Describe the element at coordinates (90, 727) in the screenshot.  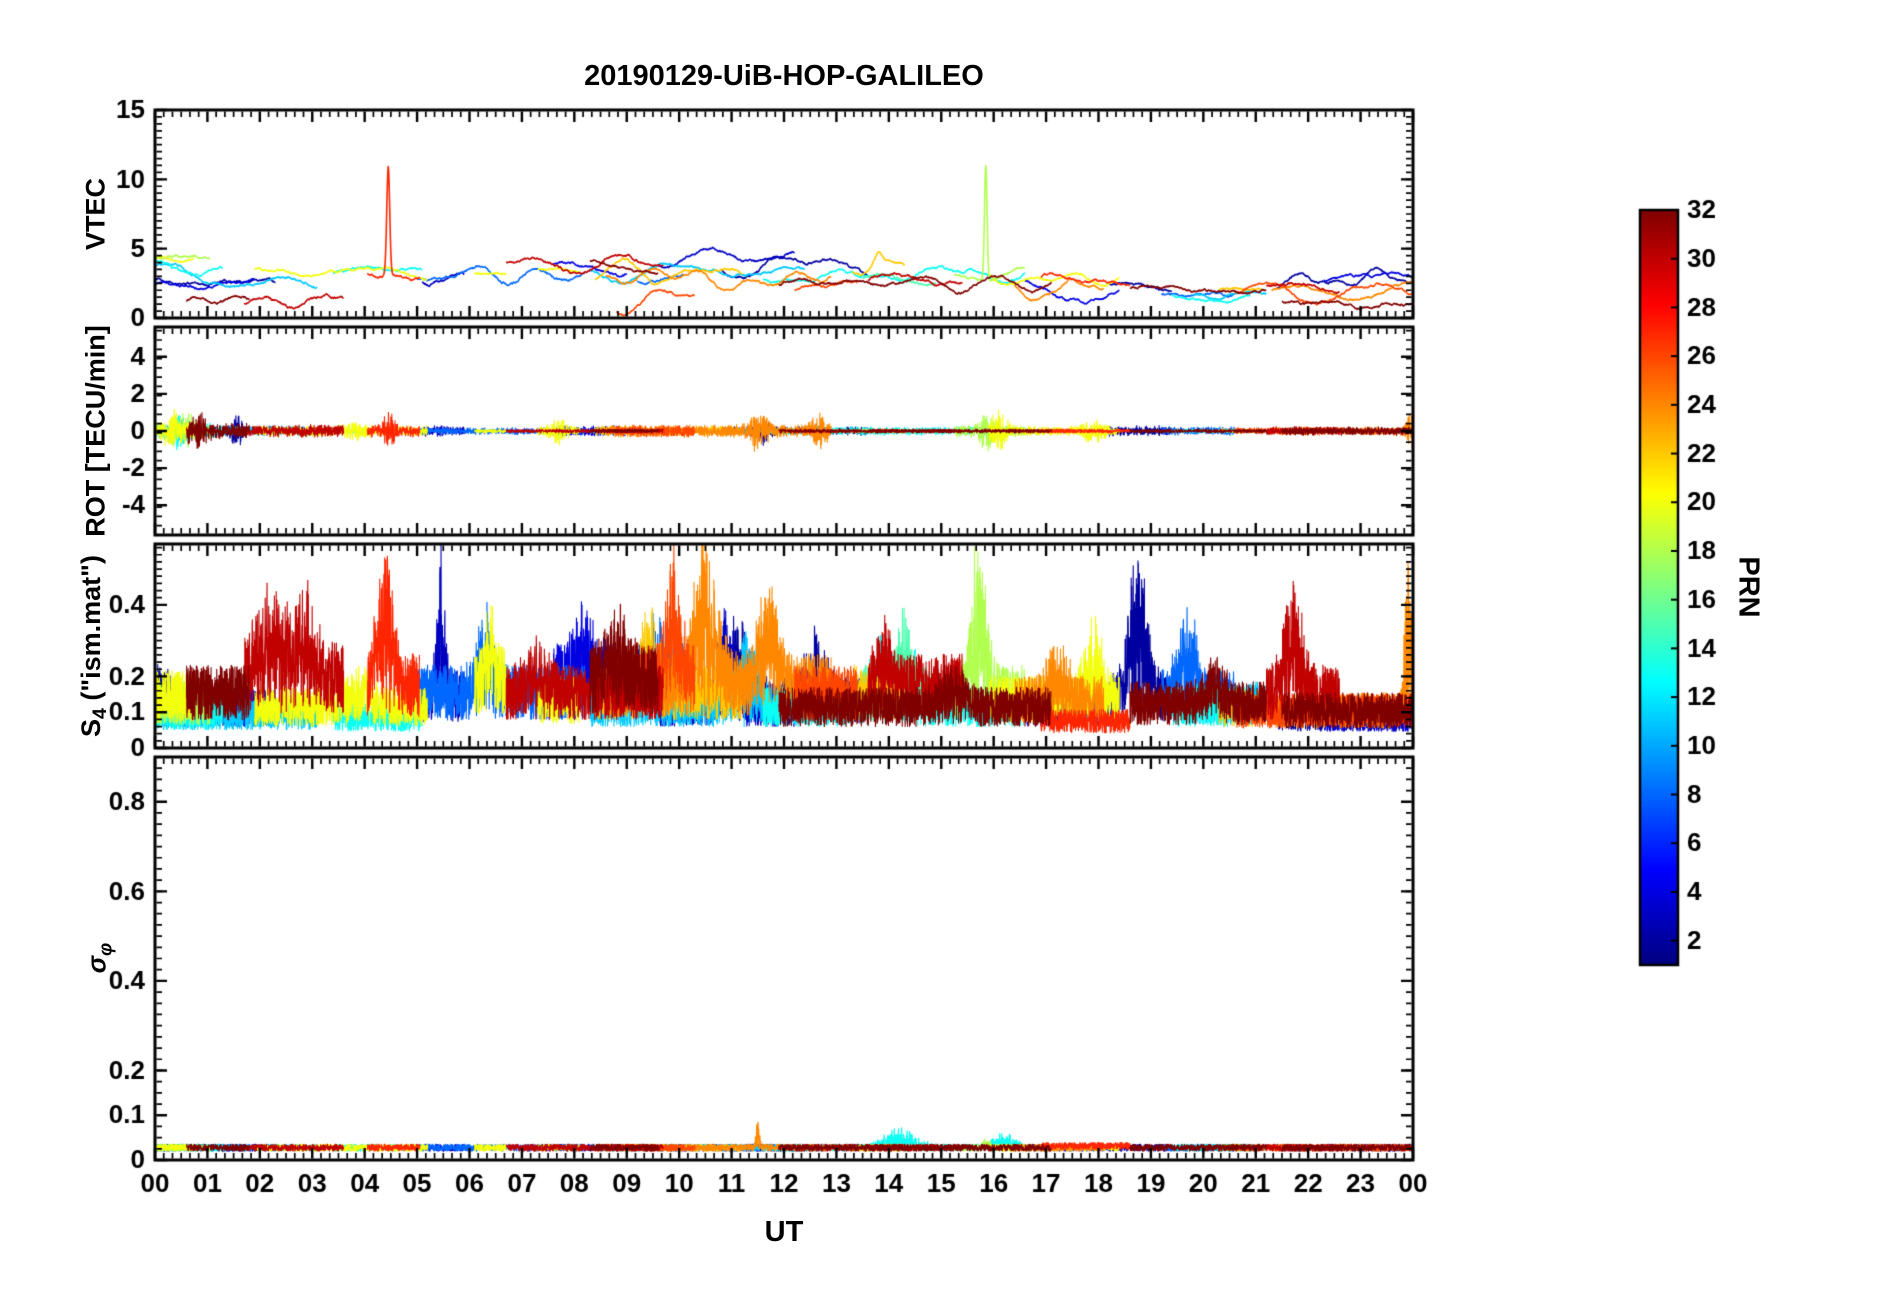
I see `ylabel-part: S` at that location.